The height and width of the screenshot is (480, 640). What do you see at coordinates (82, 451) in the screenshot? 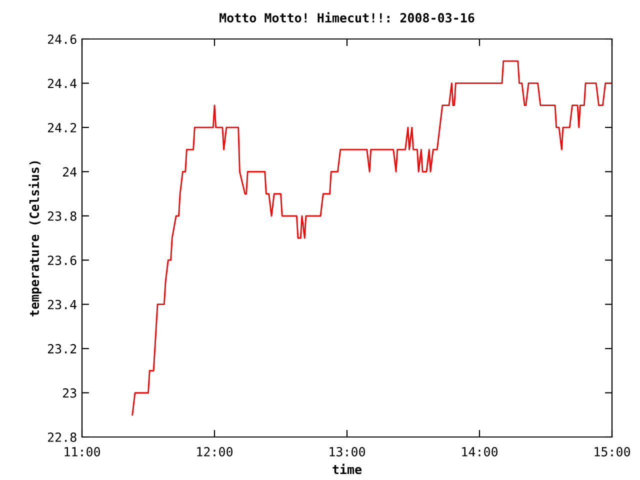
I see `x-tick-label: 11:00` at bounding box center [82, 451].